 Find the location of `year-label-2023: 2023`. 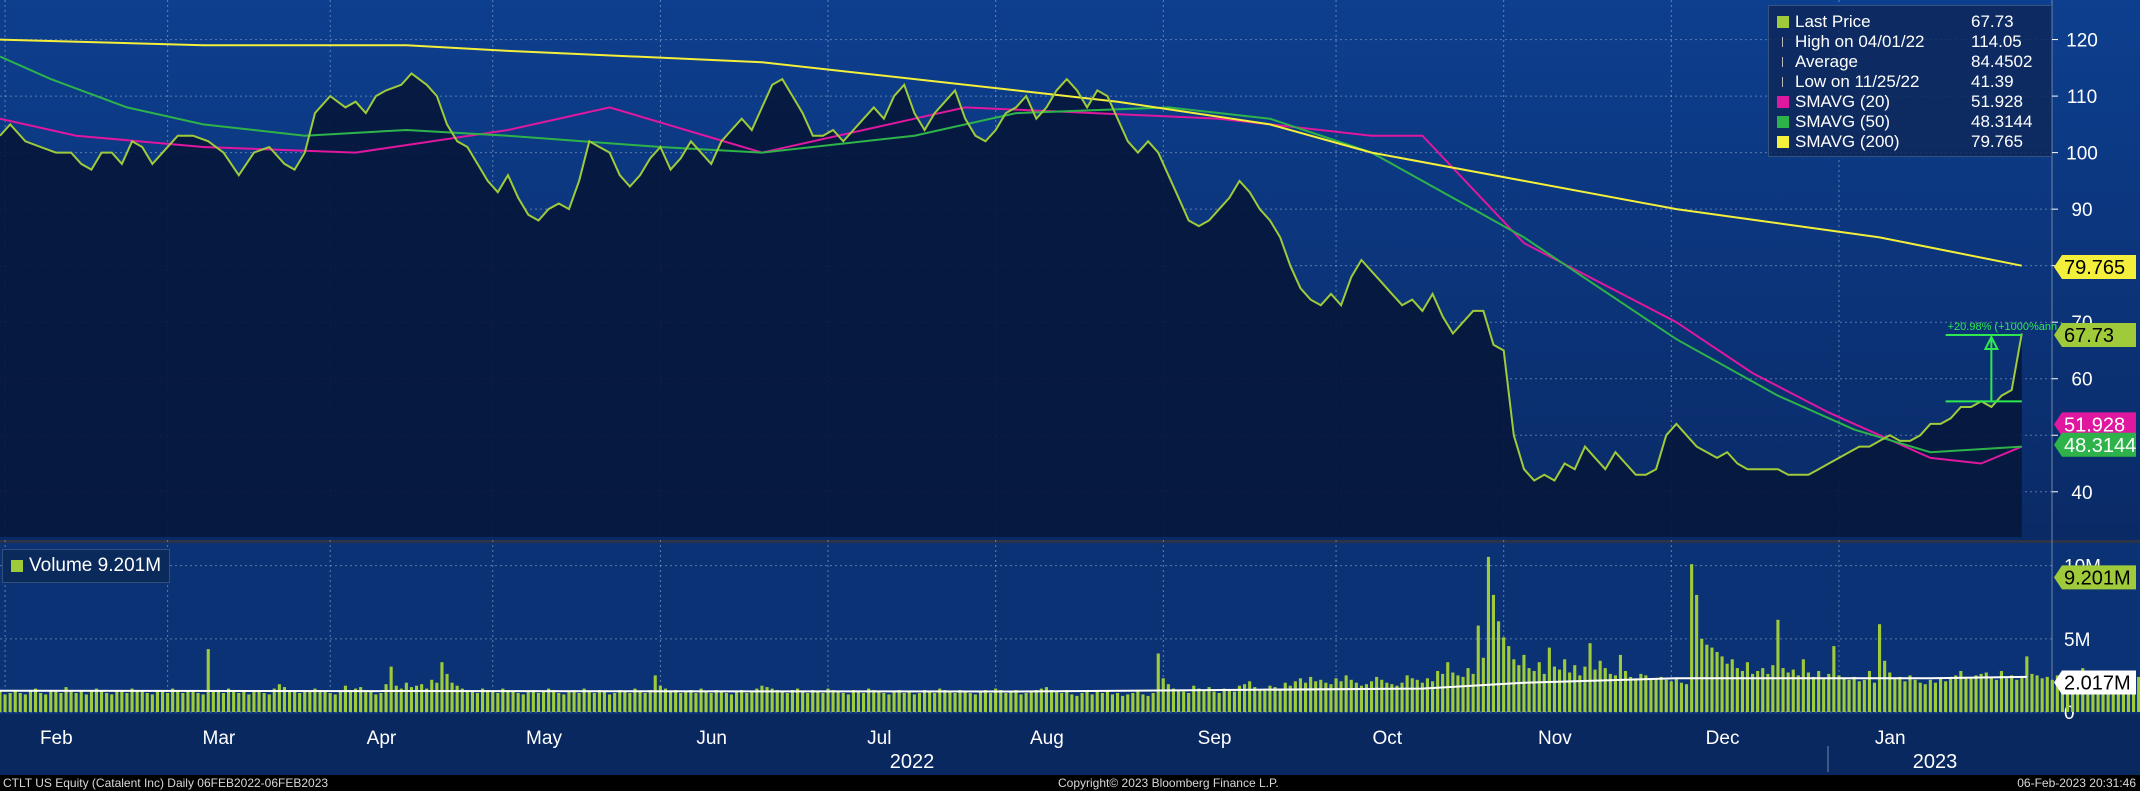

year-label-2023: 2023 is located at coordinates (1935, 762).